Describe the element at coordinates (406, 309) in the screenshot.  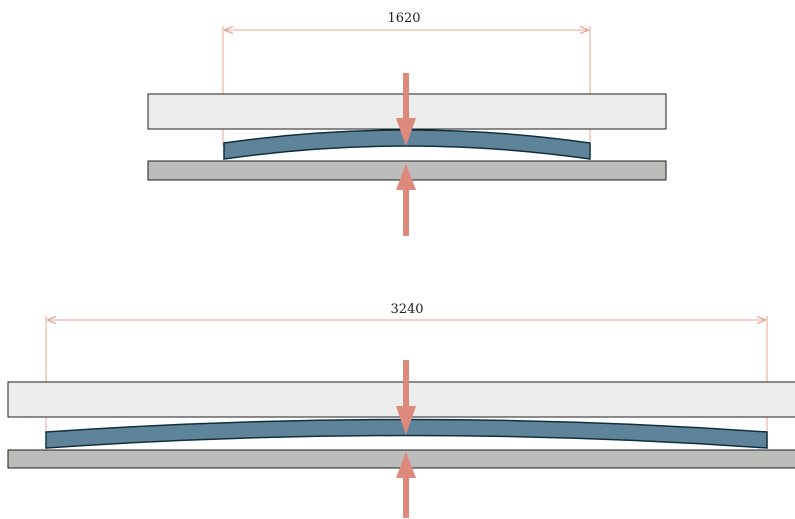
I see `dimension-label: 3240` at that location.